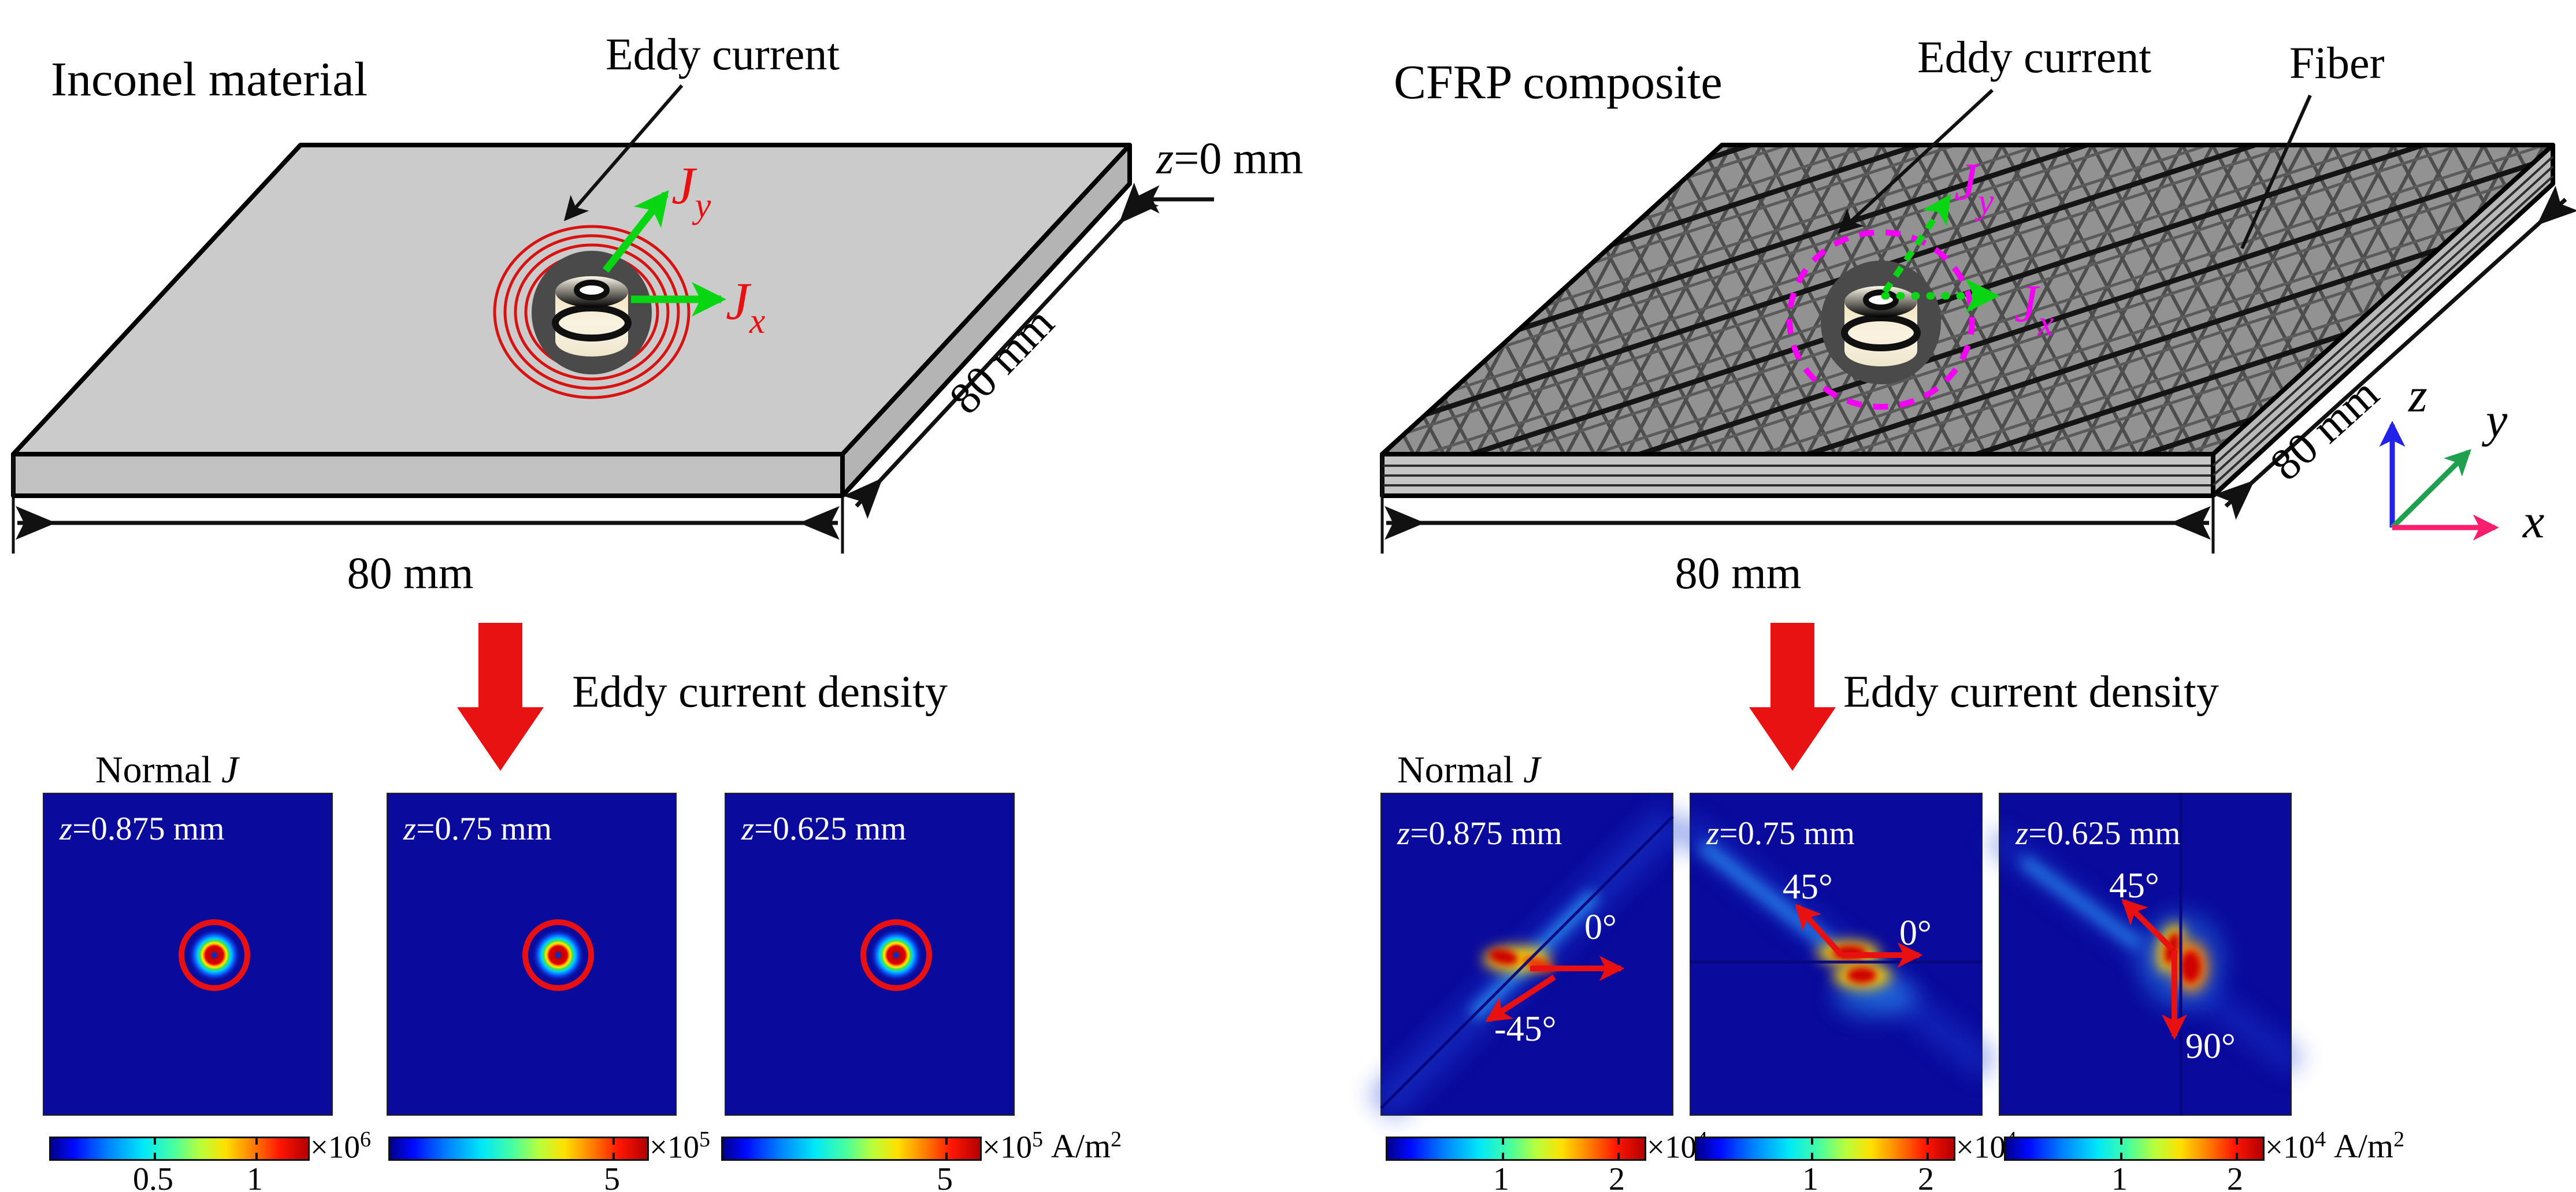 This screenshot has height=1192, width=2576. What do you see at coordinates (1798, 527) in the screenshot?
I see `width-dimension-right: 80 mm` at bounding box center [1798, 527].